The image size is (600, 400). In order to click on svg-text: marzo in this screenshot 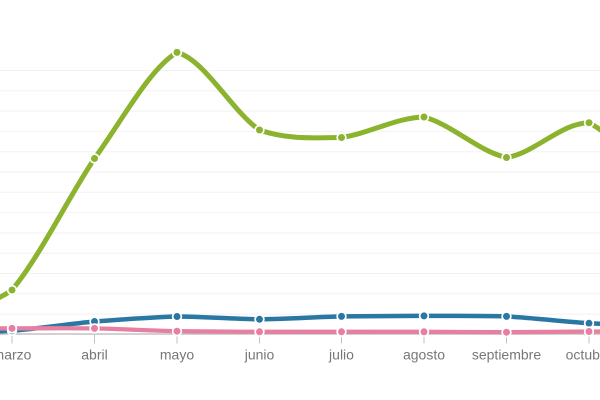, I will do `click(16, 355)`.